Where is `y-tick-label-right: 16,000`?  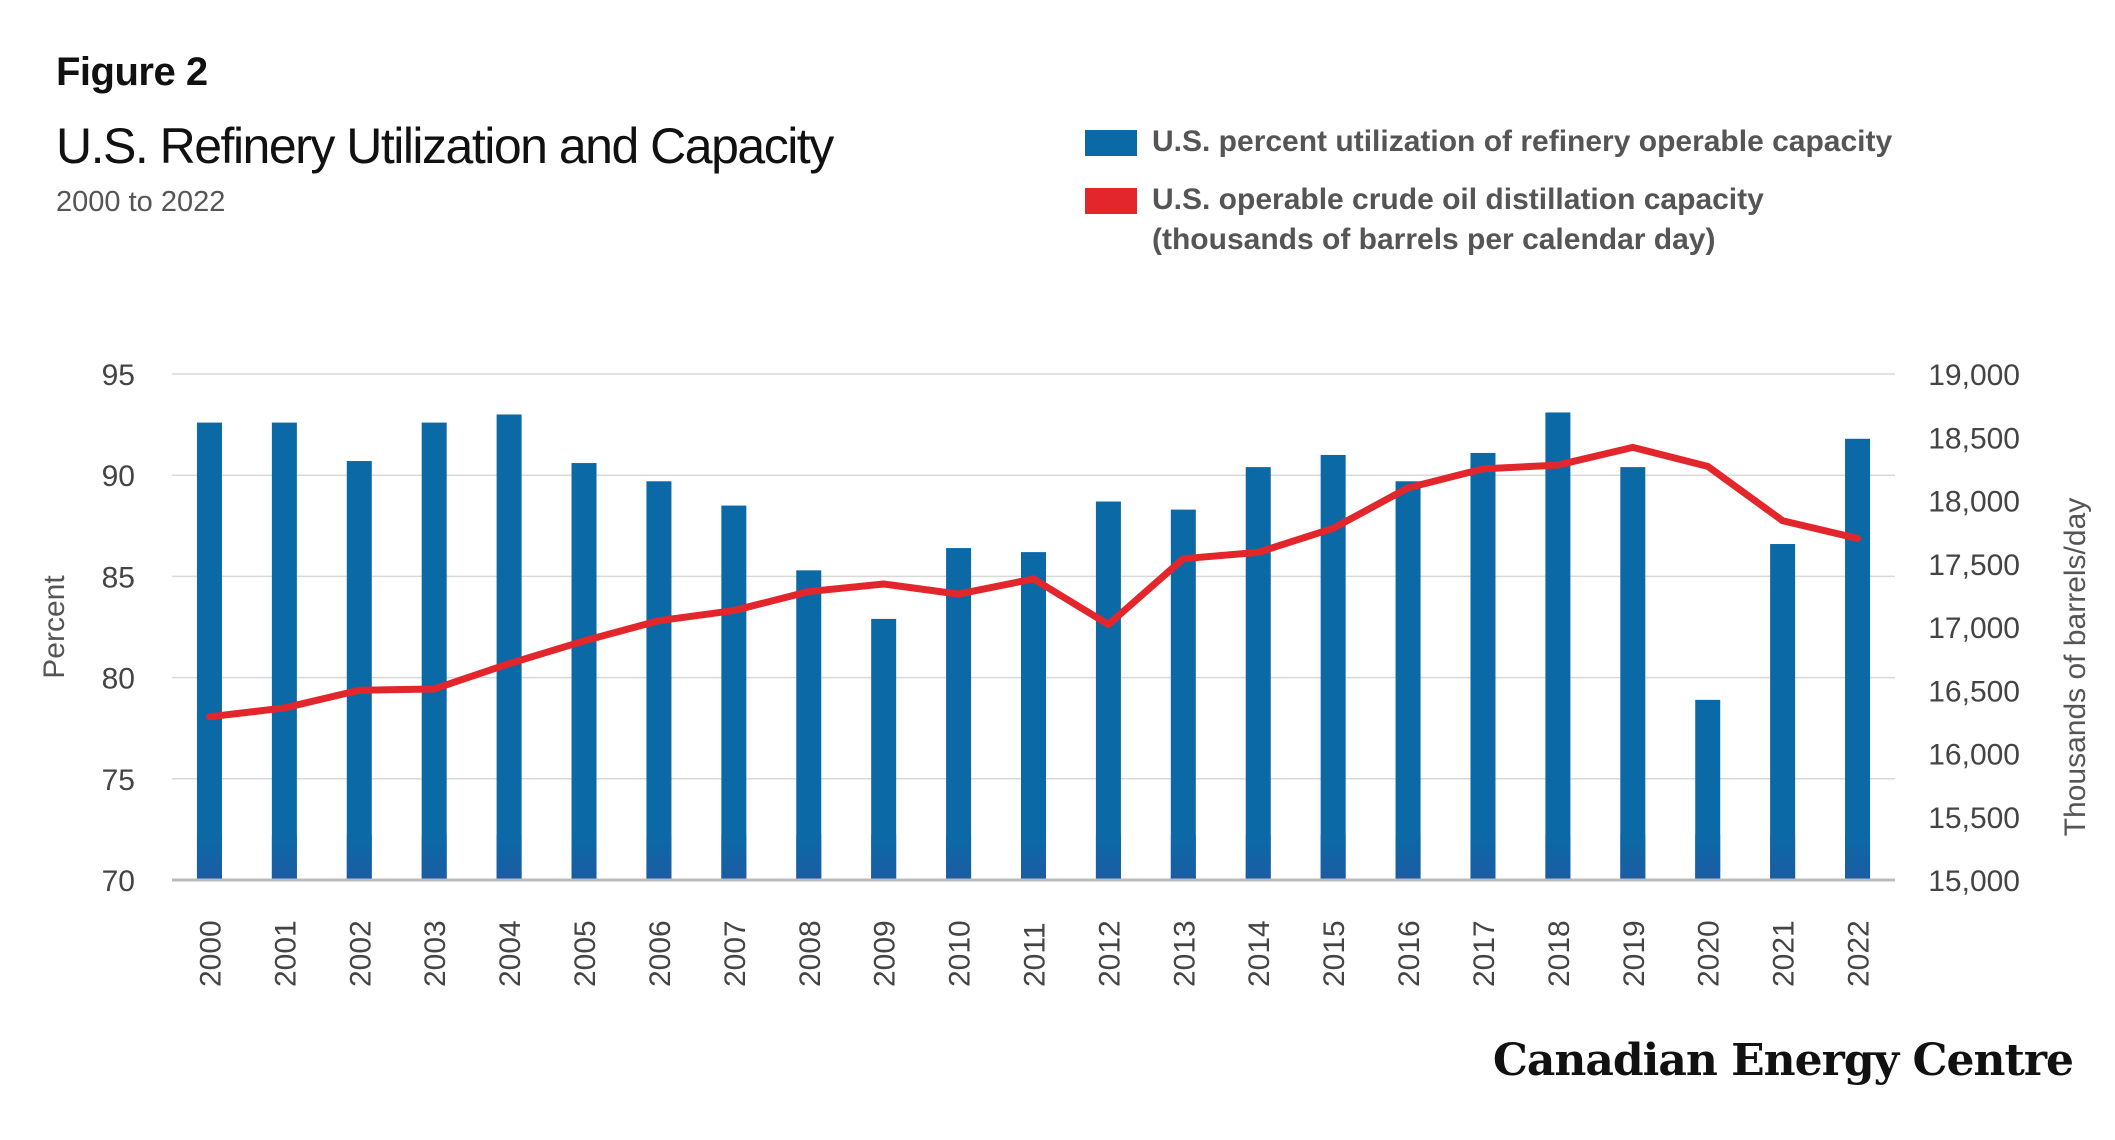
y-tick-label-right: 16,000 is located at coordinates (1974, 755).